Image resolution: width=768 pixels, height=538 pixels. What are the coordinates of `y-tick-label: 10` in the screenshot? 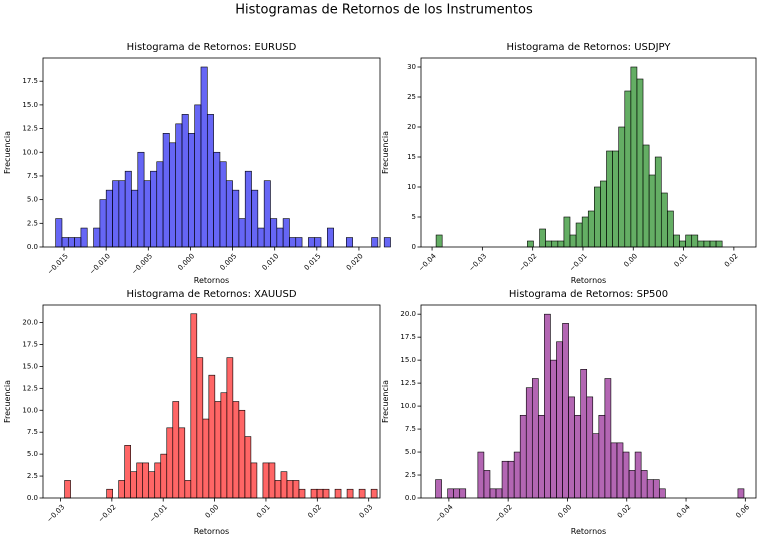 It's located at (411, 187).